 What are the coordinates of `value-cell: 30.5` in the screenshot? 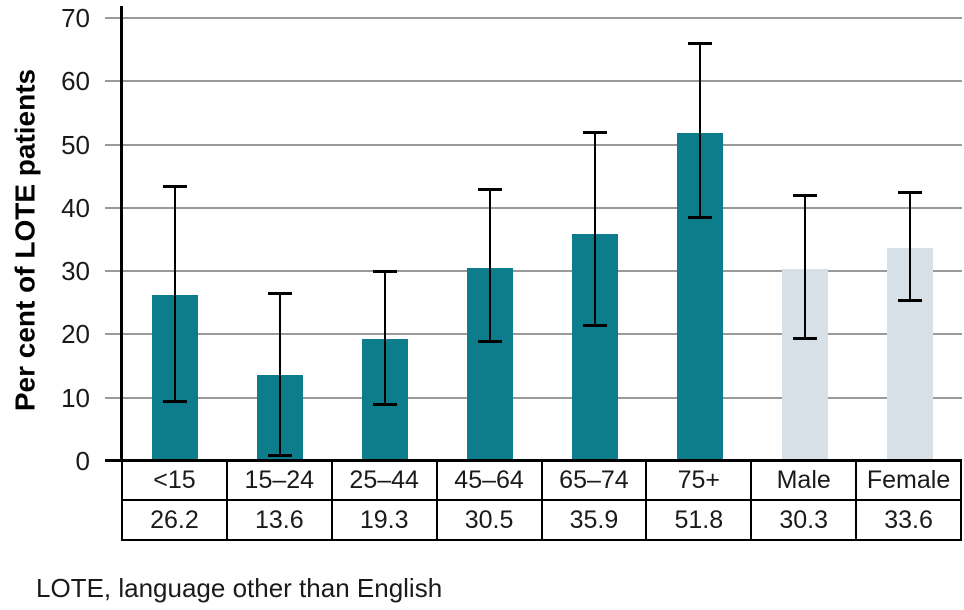 It's located at (489, 520).